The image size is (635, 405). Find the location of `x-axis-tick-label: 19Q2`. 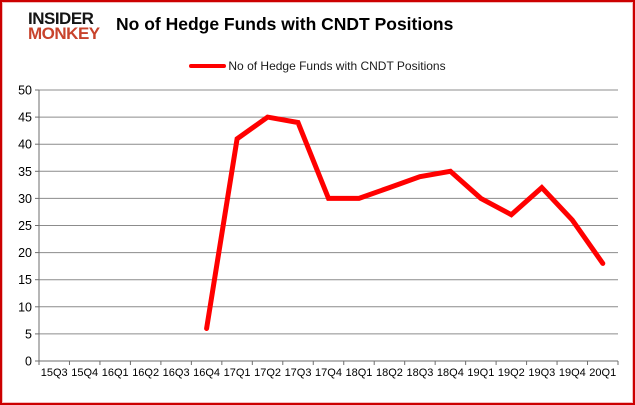

x-axis-tick-label: 19Q2 is located at coordinates (511, 373).